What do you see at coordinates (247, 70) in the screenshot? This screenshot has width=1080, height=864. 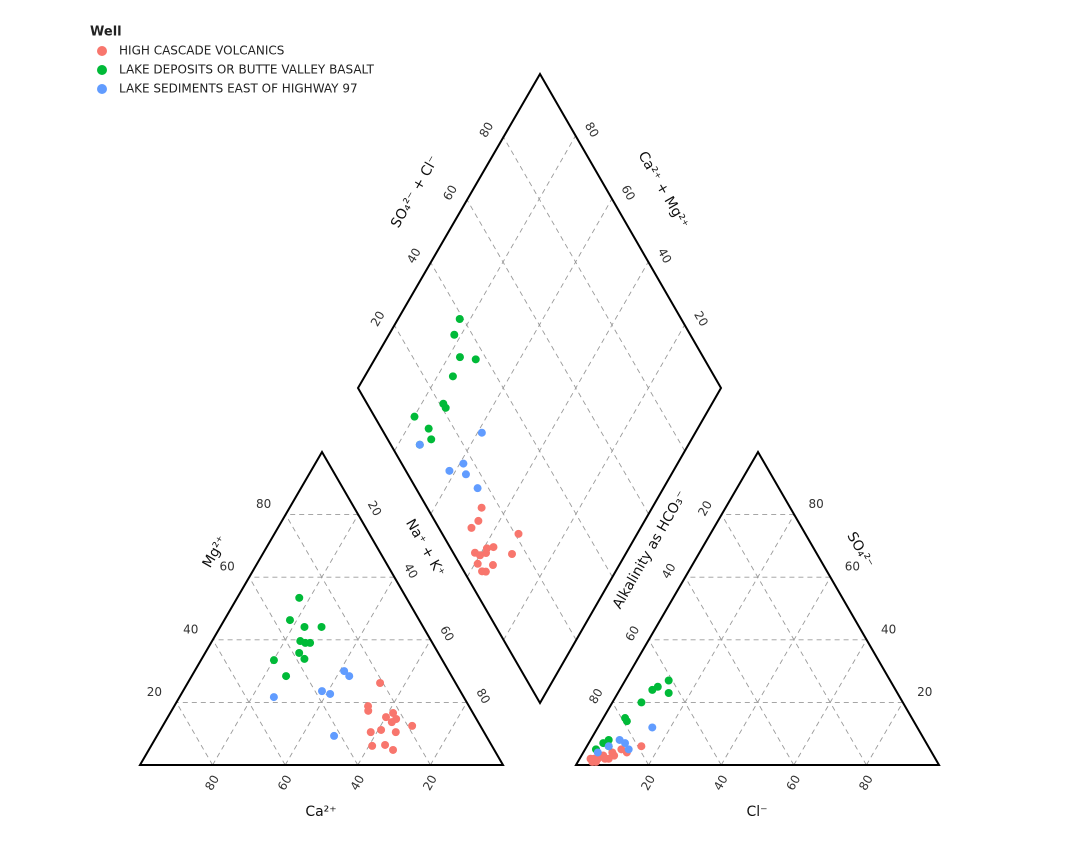 I see `legend-label: LAKE DEPOSITS OR BUTTE VALLEY BASALT` at bounding box center [247, 70].